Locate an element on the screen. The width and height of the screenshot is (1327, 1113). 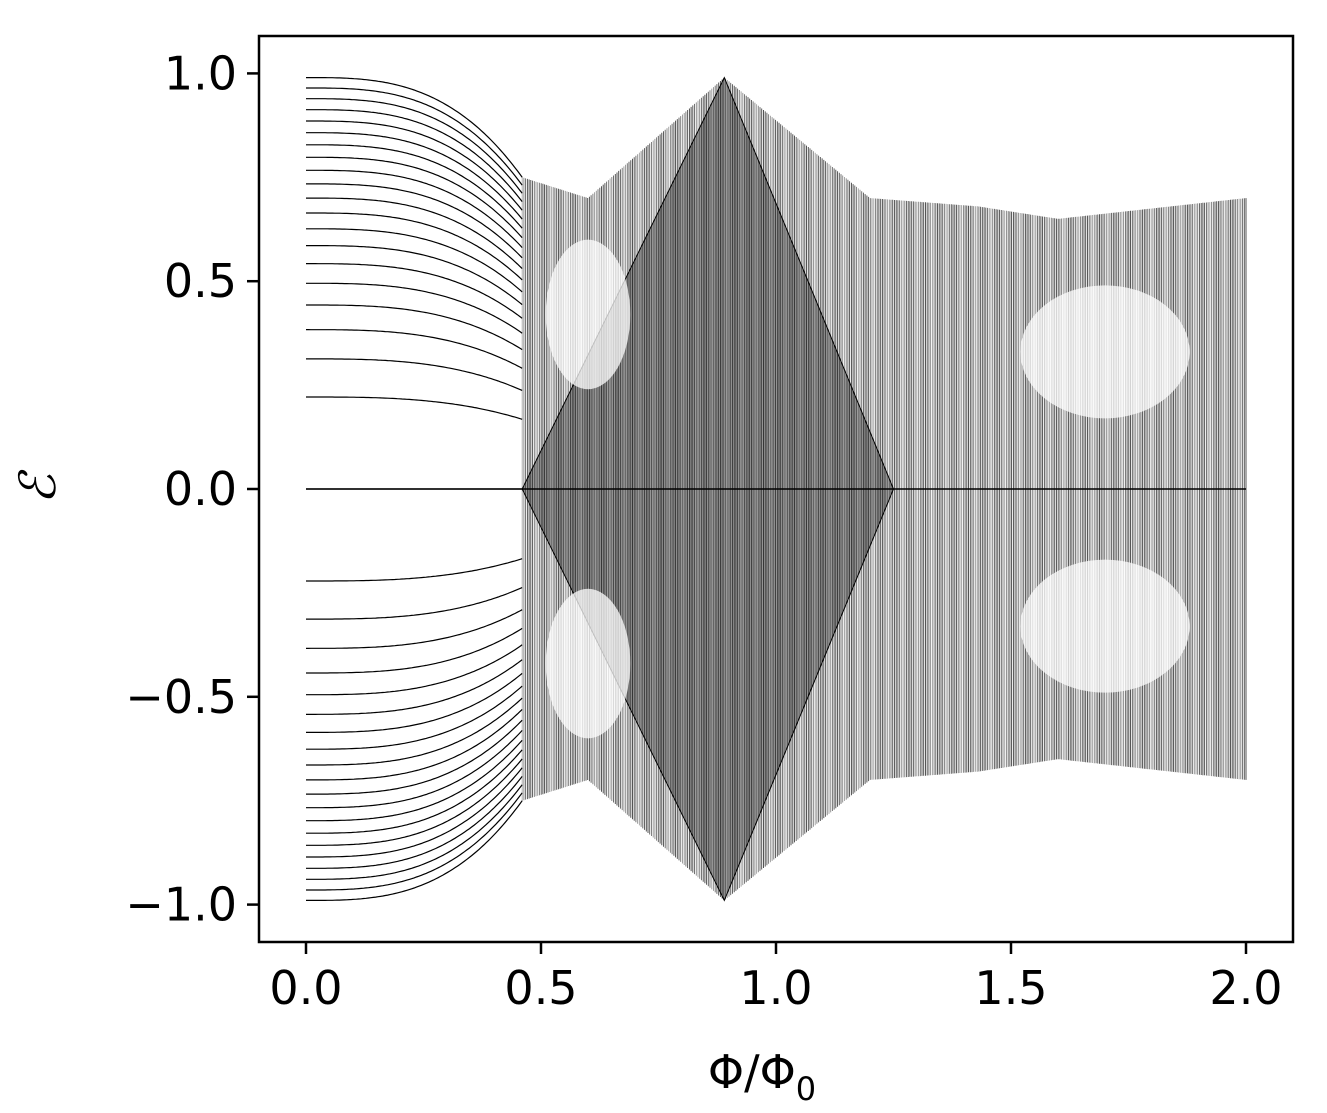
x-tick-label: 1.0 is located at coordinates (775, 988).